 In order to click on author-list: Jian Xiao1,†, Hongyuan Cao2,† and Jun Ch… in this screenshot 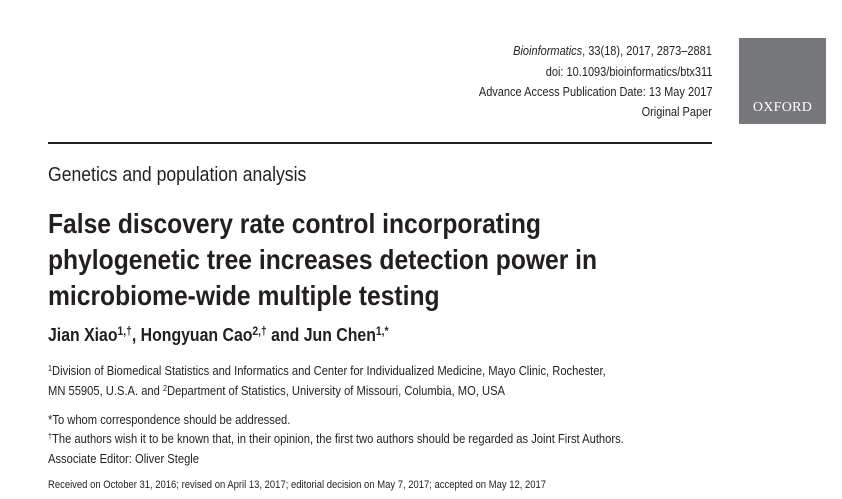, I will do `click(241, 335)`.